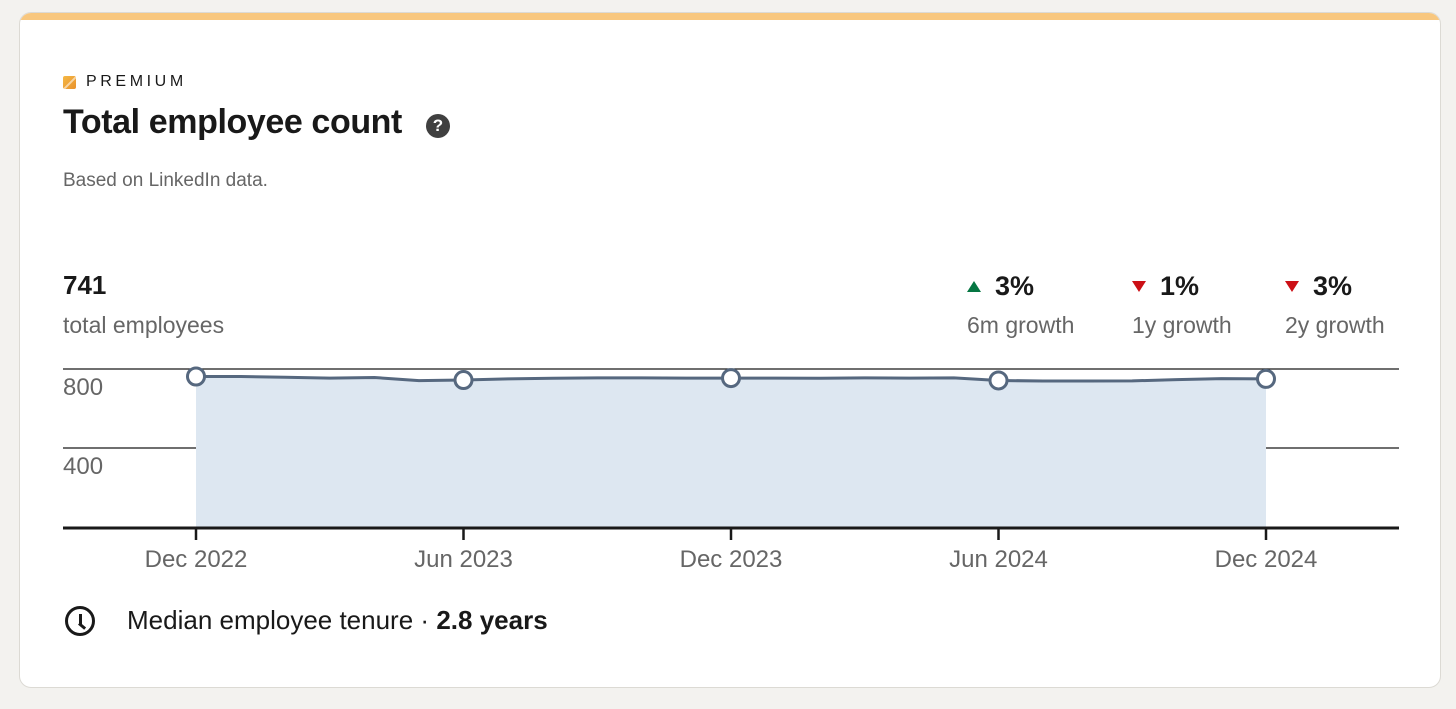 The width and height of the screenshot is (1456, 709). I want to click on card-title: Total employee count, so click(232, 122).